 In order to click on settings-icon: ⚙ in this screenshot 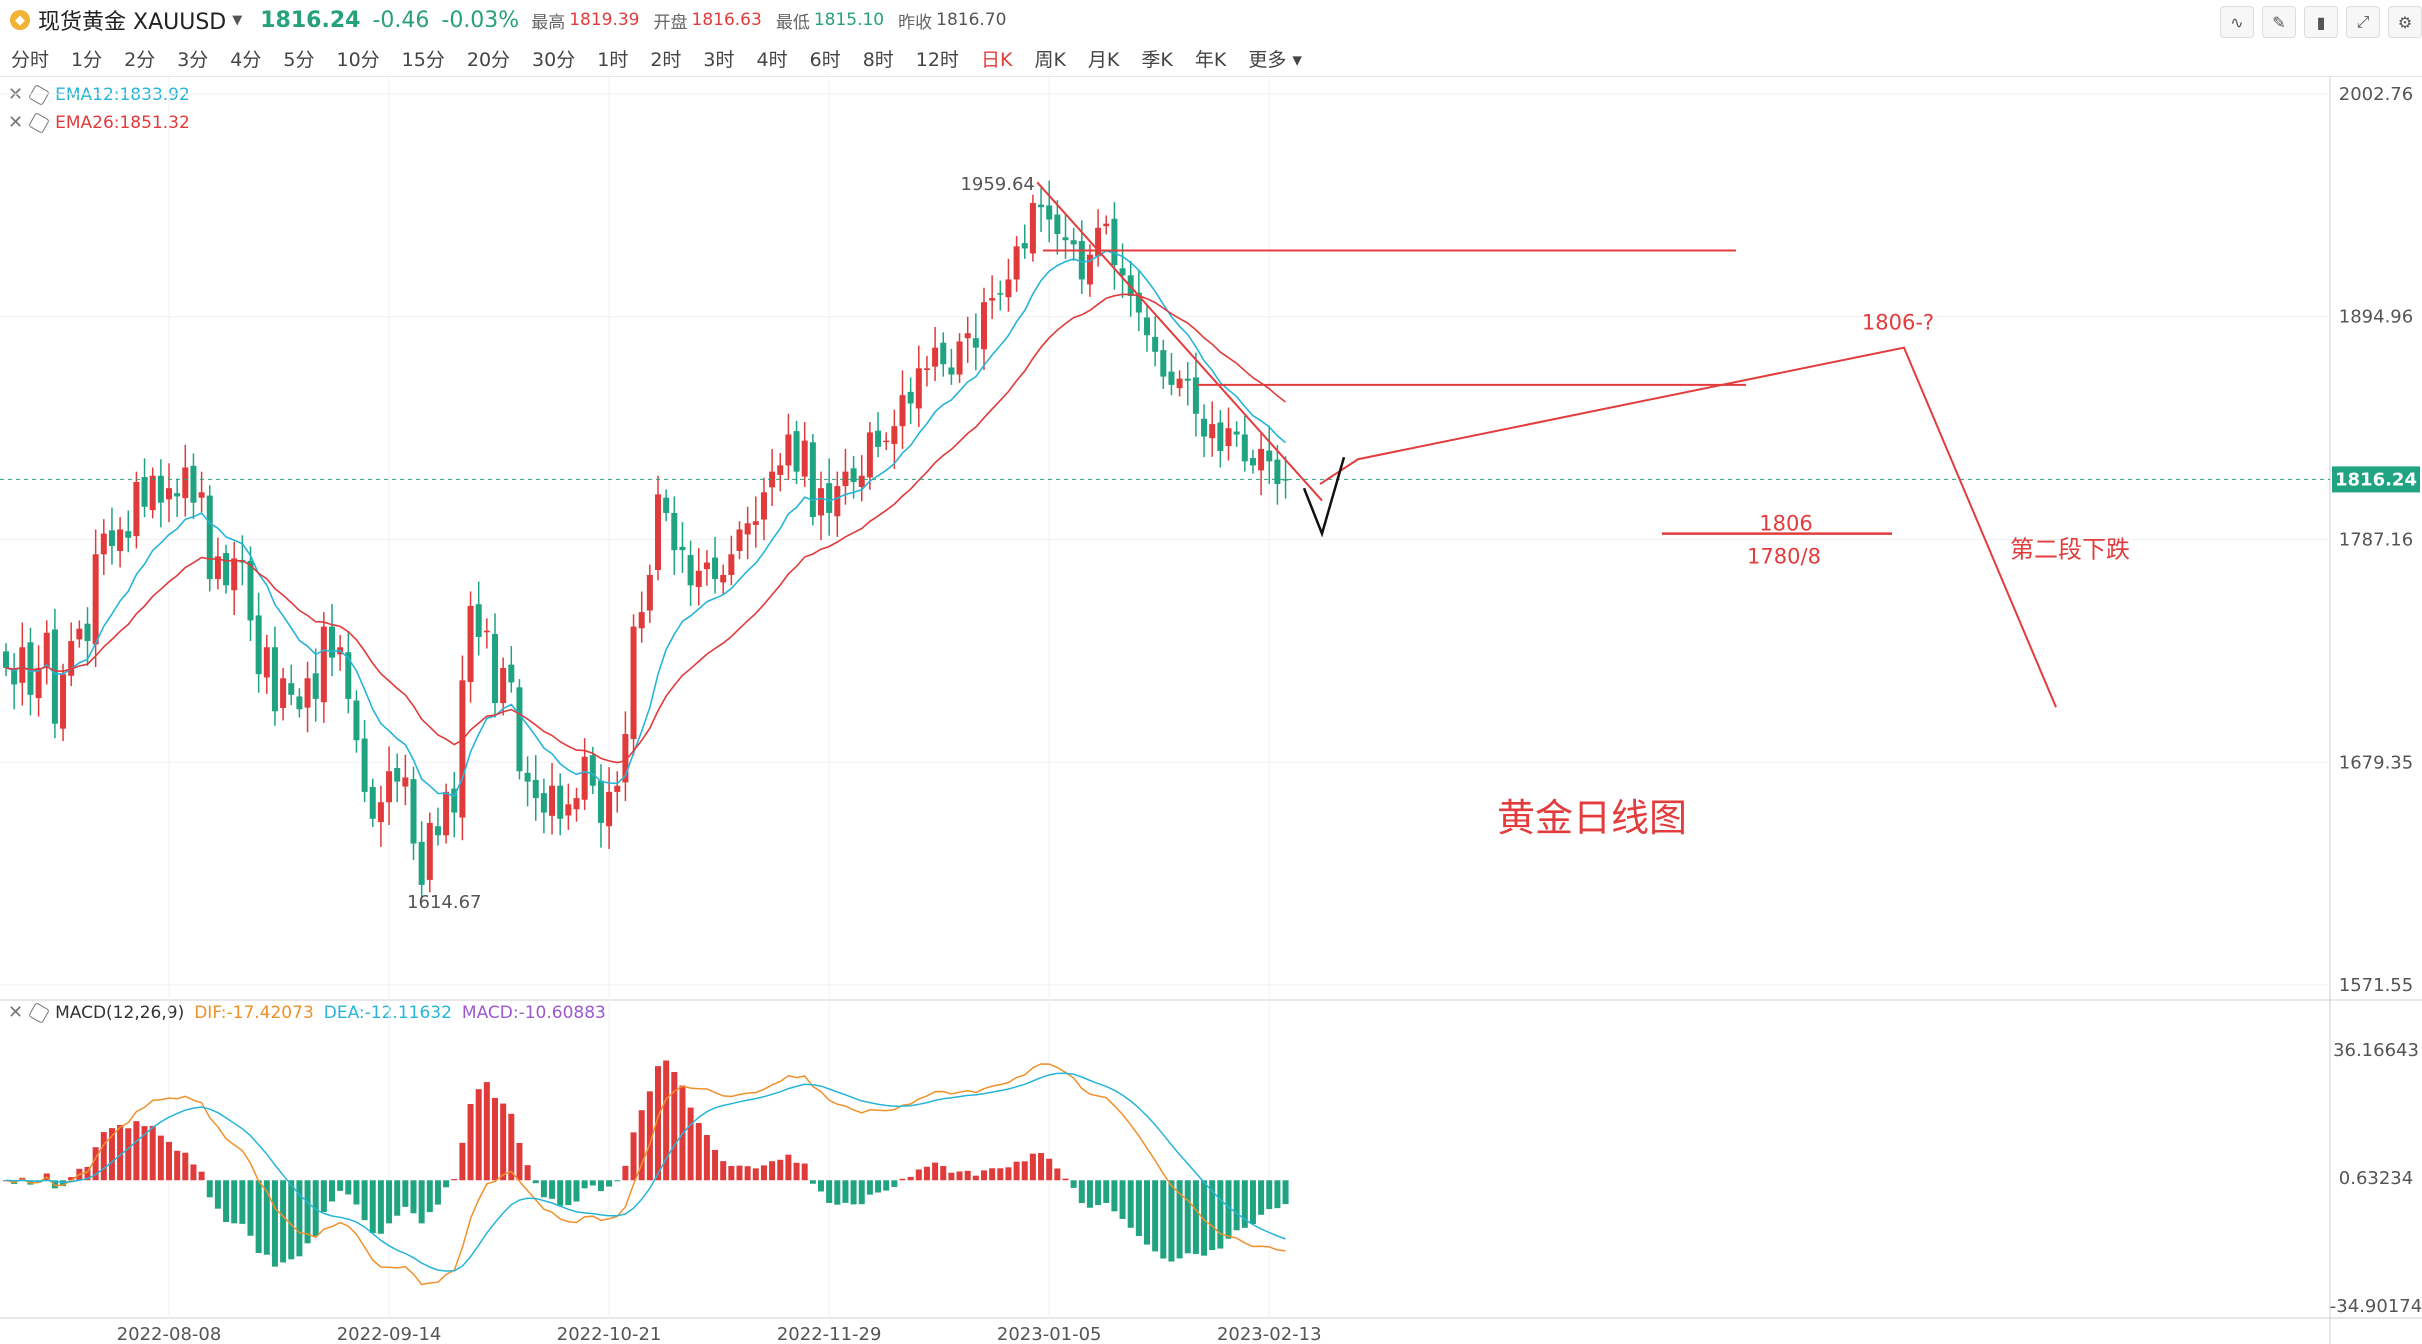, I will do `click(2405, 22)`.